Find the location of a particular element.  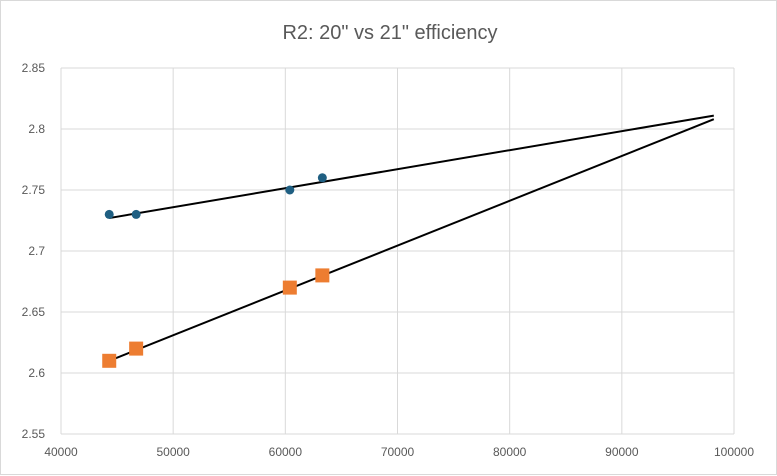

y-tick-label: 2.55 is located at coordinates (34, 434).